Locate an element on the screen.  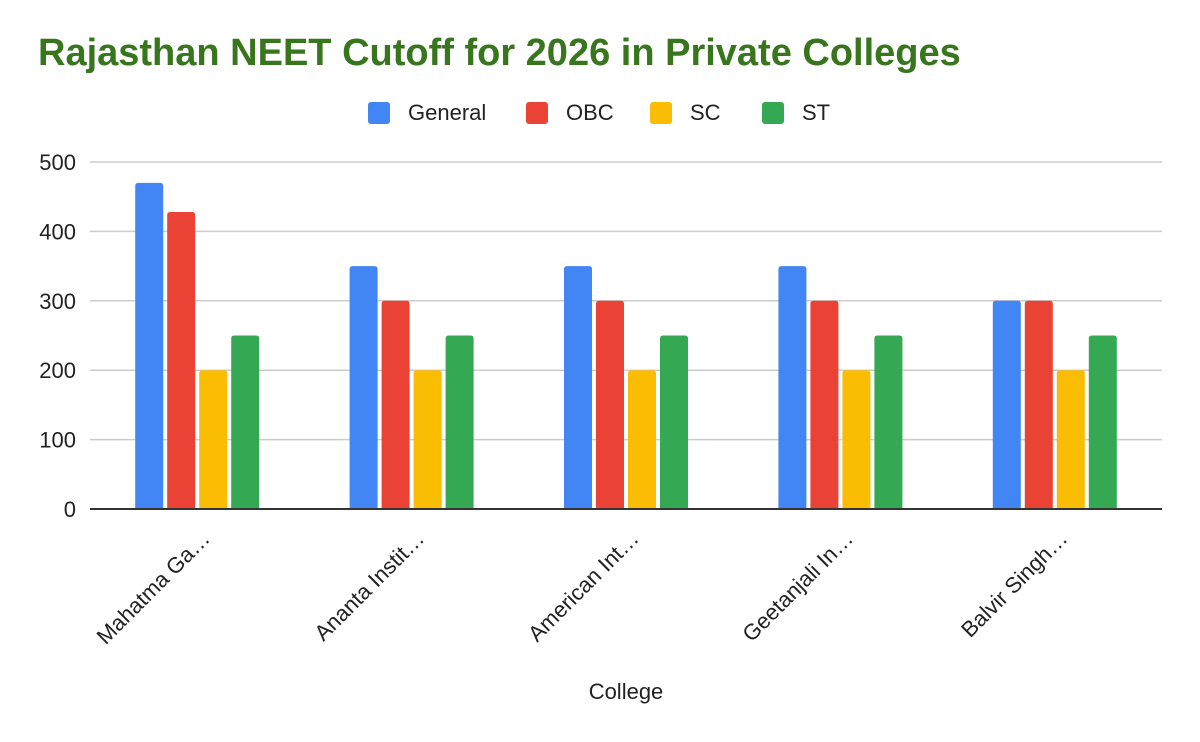
legend-item-sc: SC is located at coordinates (685, 113).